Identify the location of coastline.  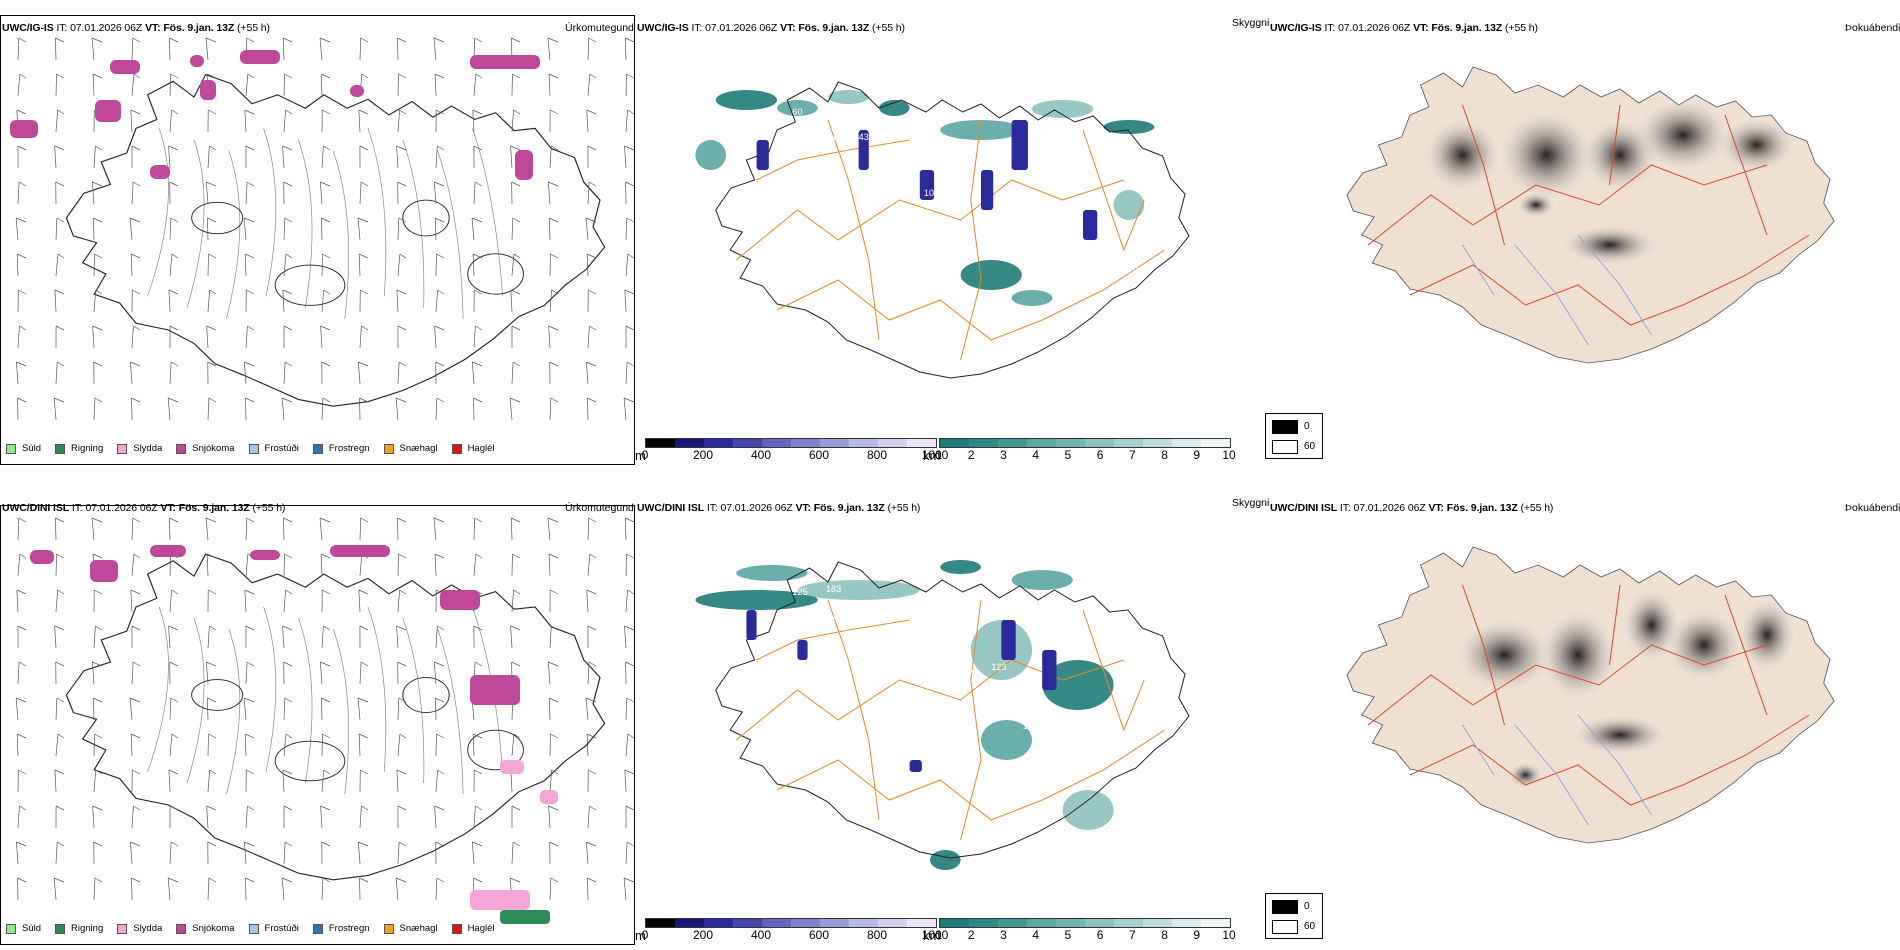
(335, 240).